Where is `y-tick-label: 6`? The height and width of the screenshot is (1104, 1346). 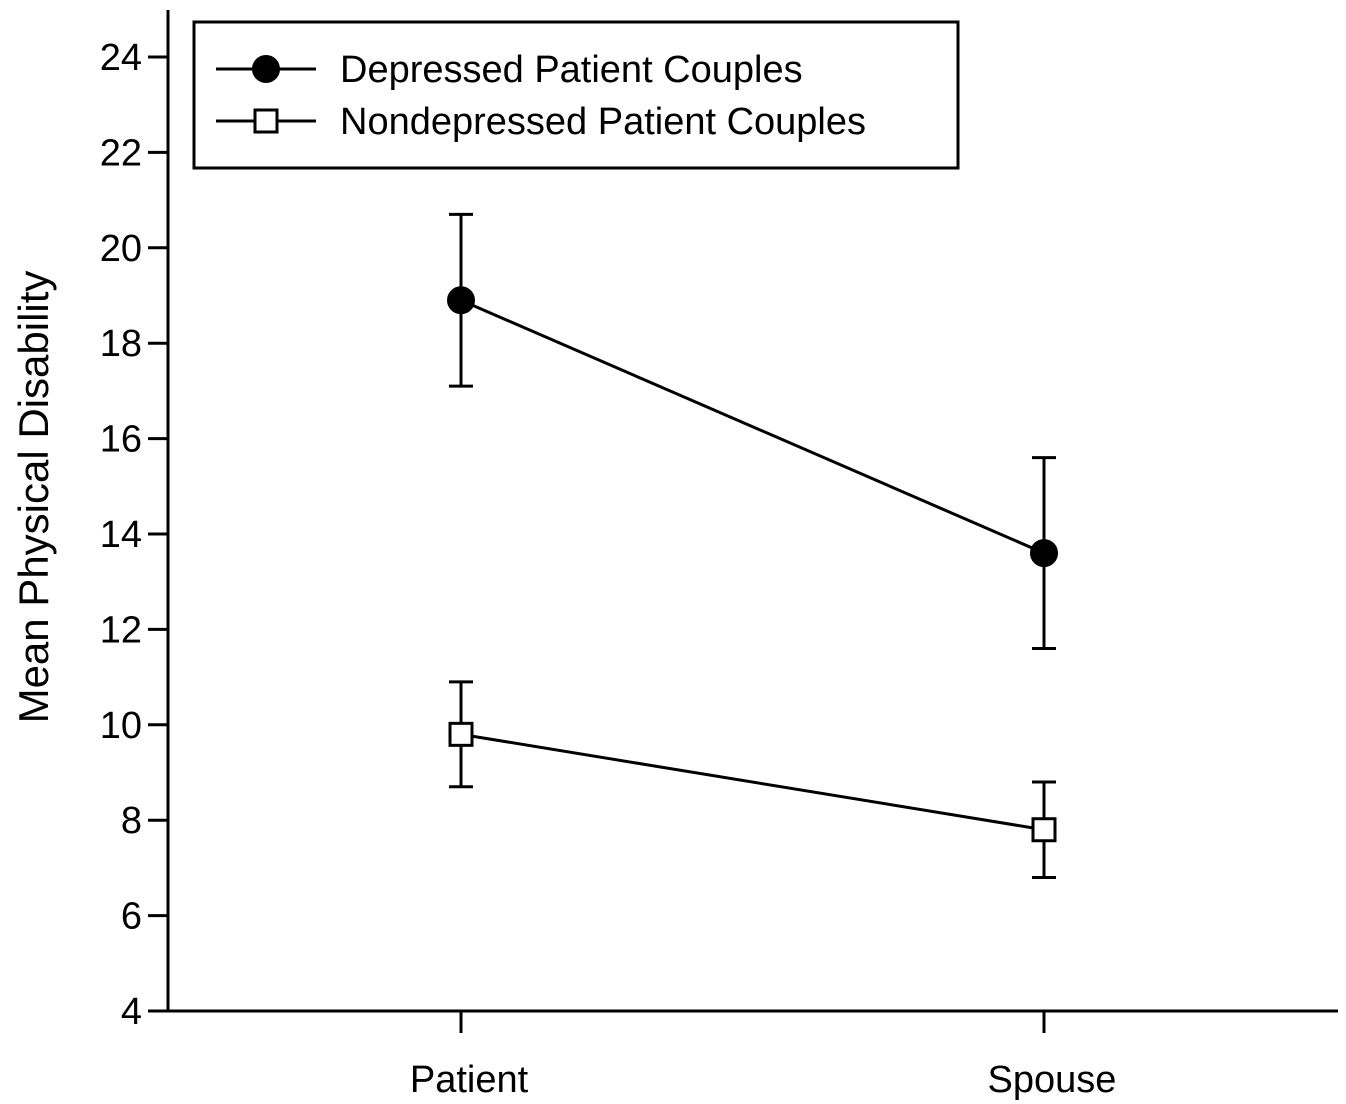
y-tick-label: 6 is located at coordinates (131, 917).